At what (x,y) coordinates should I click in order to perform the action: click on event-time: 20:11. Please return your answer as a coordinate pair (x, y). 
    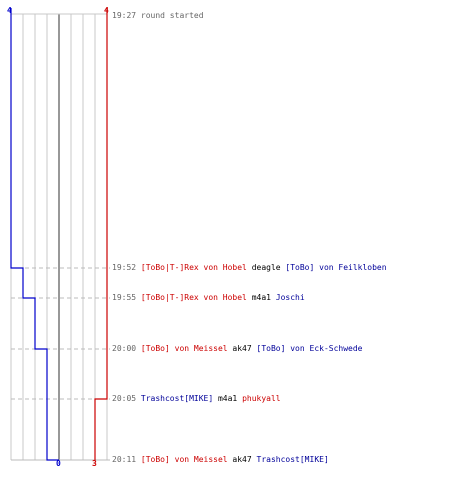
    Looking at the image, I should click on (126, 459).